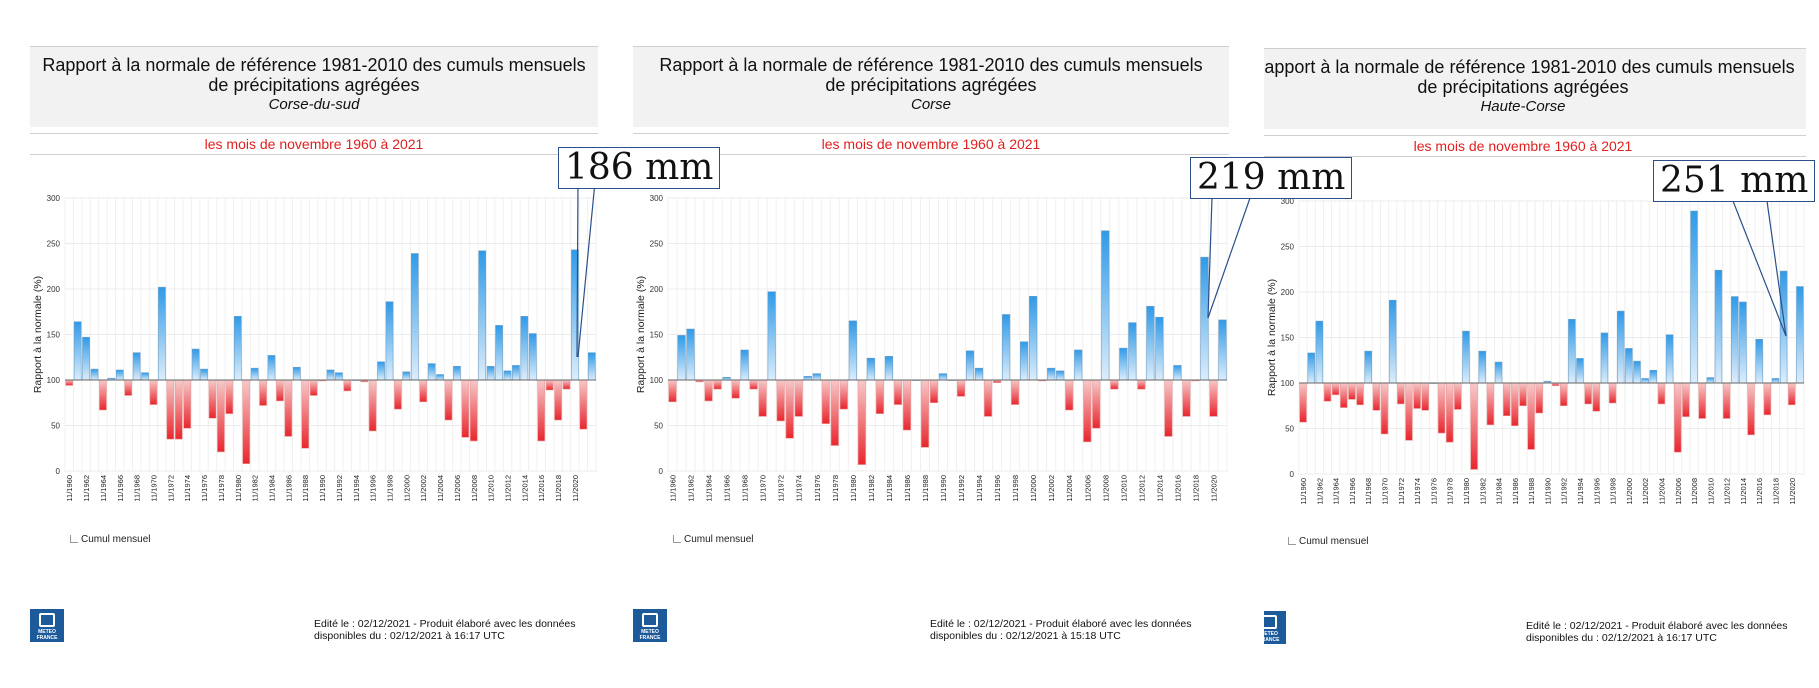  Describe the element at coordinates (1564, 491) in the screenshot. I see `x-tick-label: 11/1992` at that location.